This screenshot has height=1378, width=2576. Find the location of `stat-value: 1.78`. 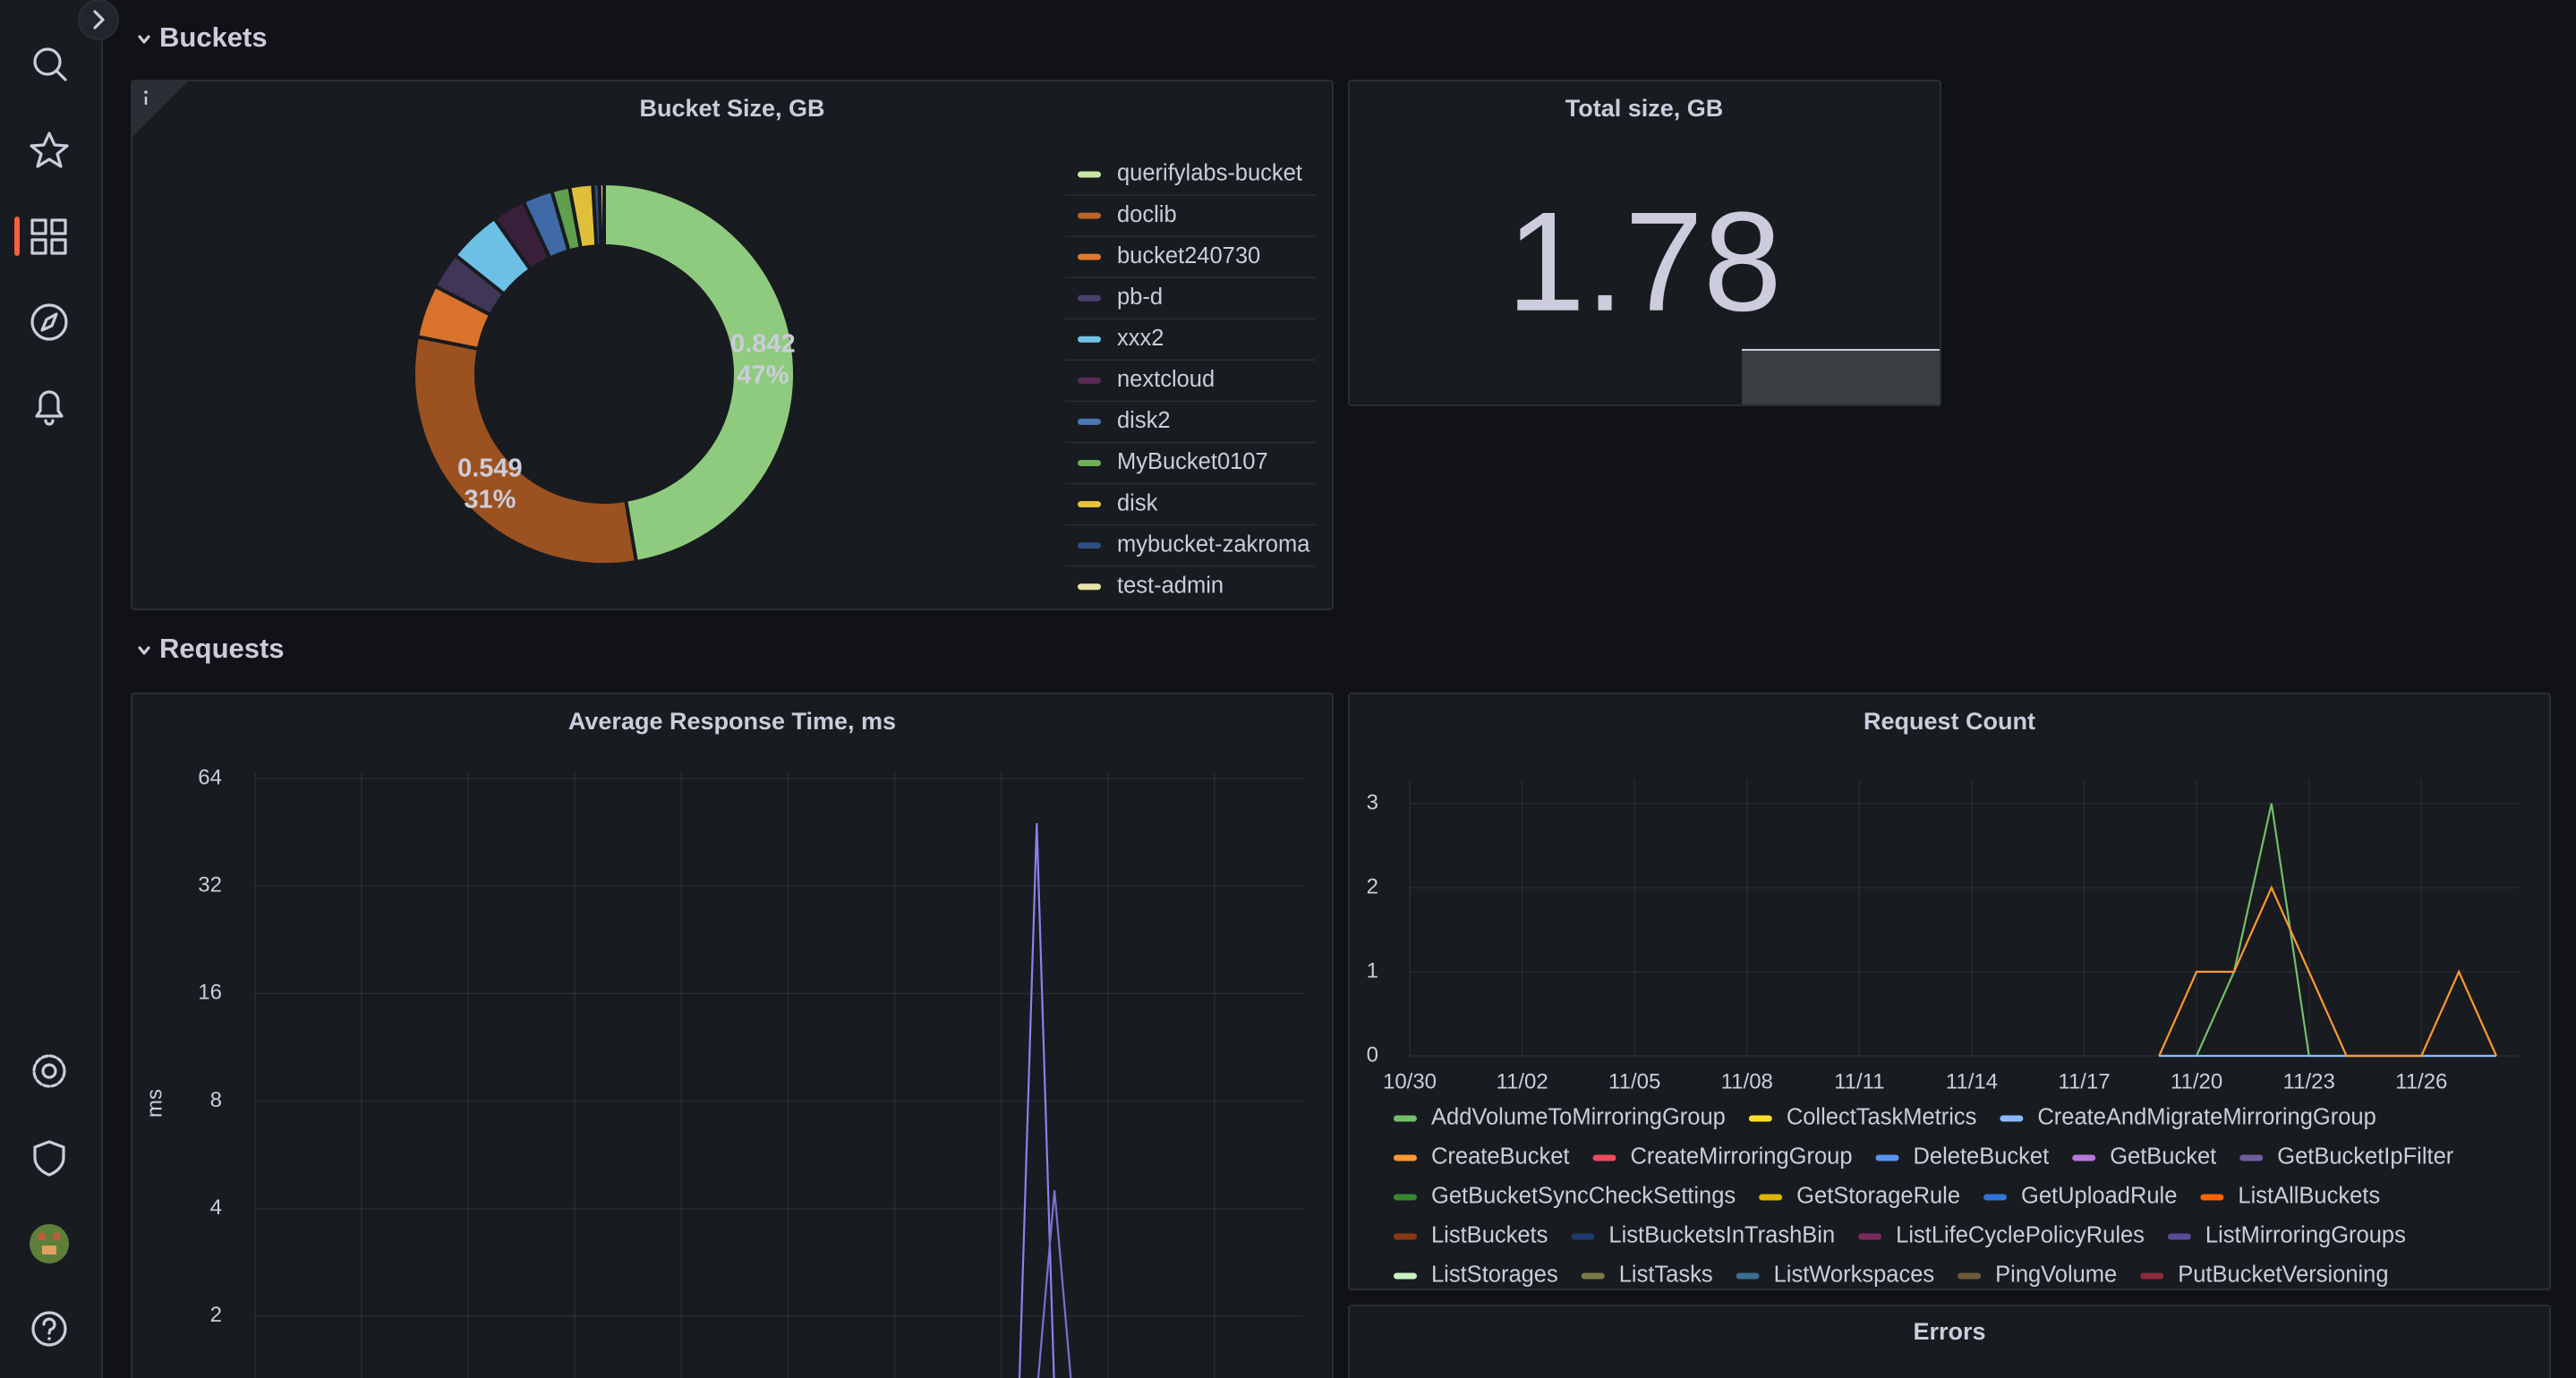

stat-value: 1.78 is located at coordinates (1644, 262).